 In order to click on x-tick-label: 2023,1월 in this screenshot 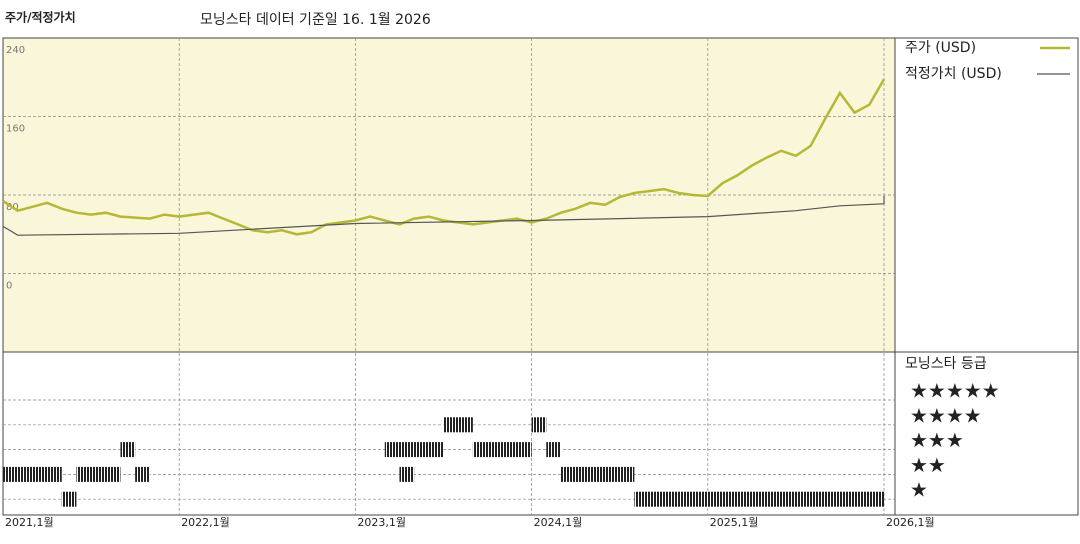, I will do `click(381, 522)`.